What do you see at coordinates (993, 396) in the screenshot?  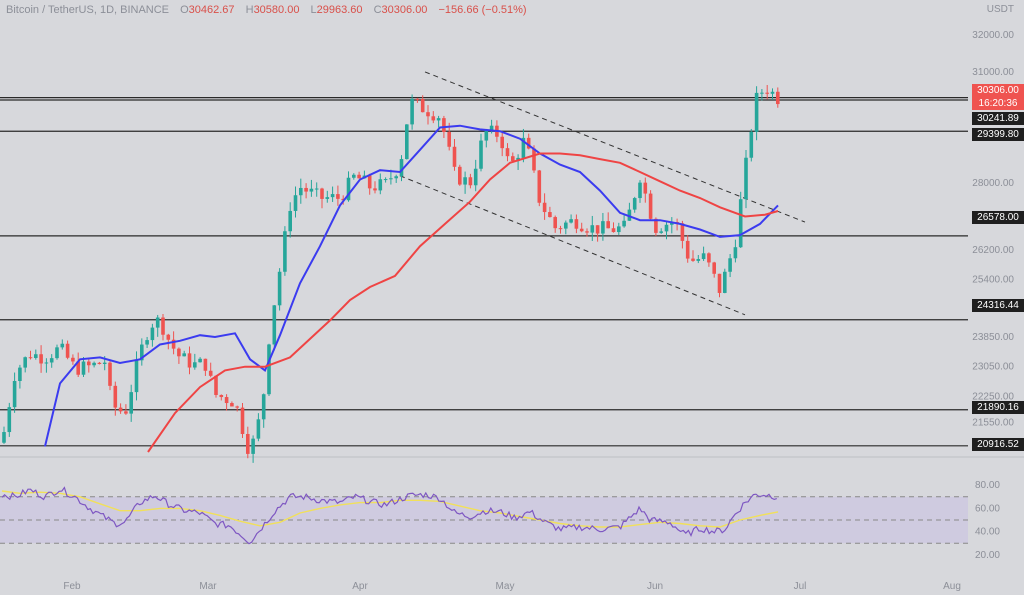 I see `price-tick-label: 22250.00` at bounding box center [993, 396].